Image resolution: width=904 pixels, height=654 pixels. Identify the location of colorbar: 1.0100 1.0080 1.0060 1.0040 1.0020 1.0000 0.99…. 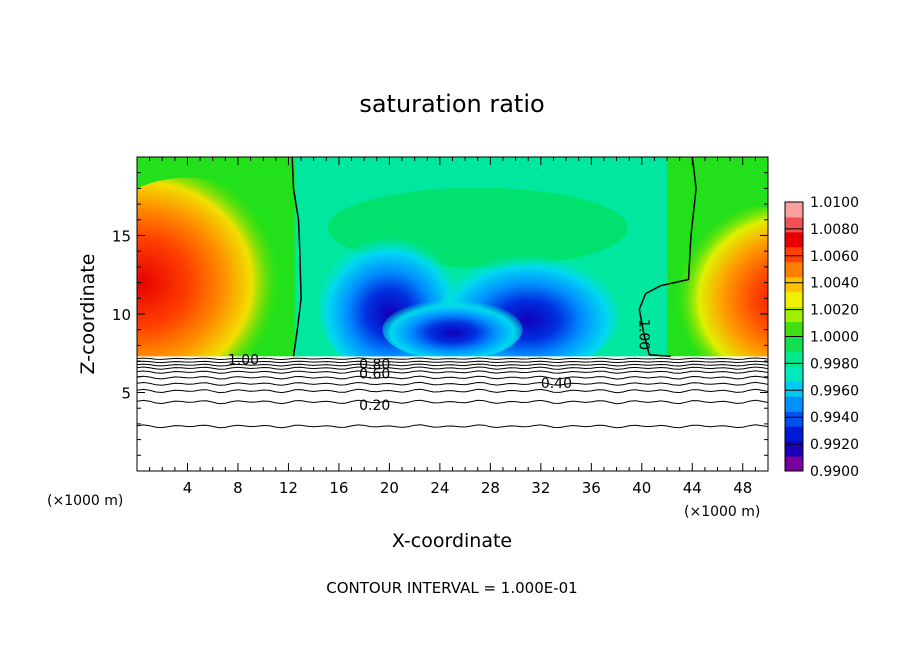
(821, 337).